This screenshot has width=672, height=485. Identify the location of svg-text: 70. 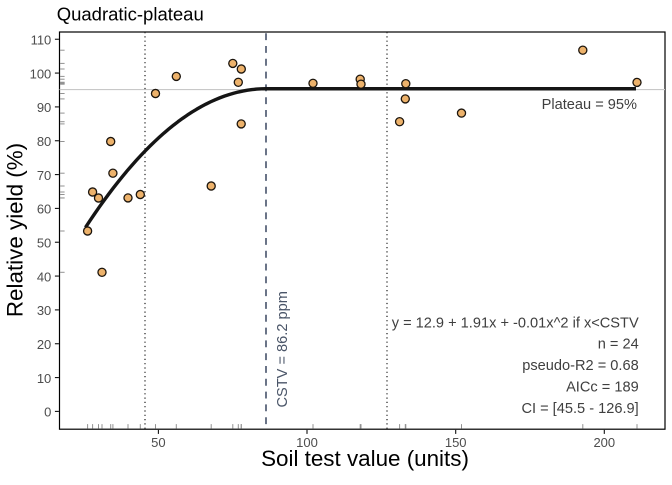
(44, 175).